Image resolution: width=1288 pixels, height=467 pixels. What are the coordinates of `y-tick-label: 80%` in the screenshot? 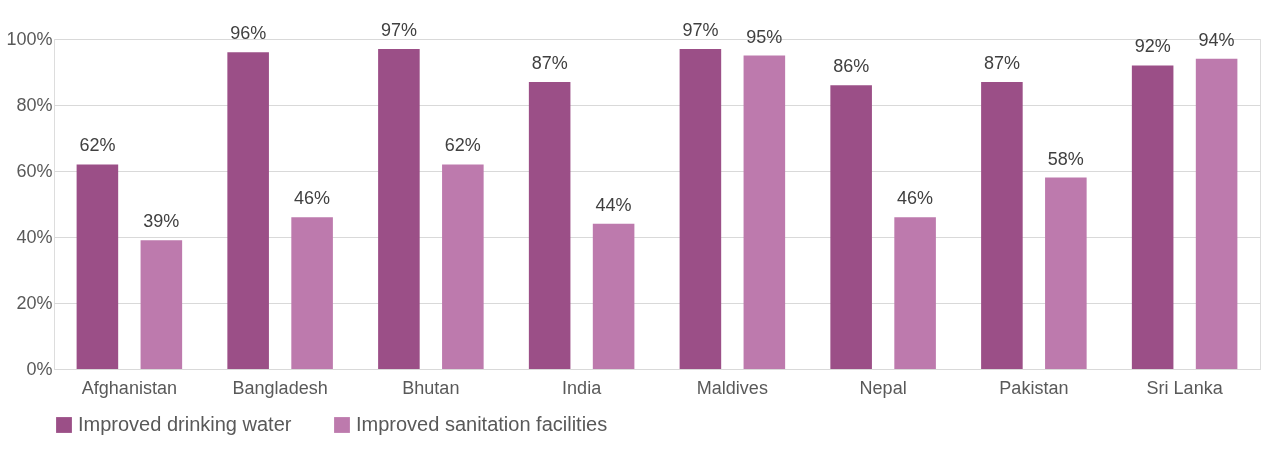 It's located at (34, 104).